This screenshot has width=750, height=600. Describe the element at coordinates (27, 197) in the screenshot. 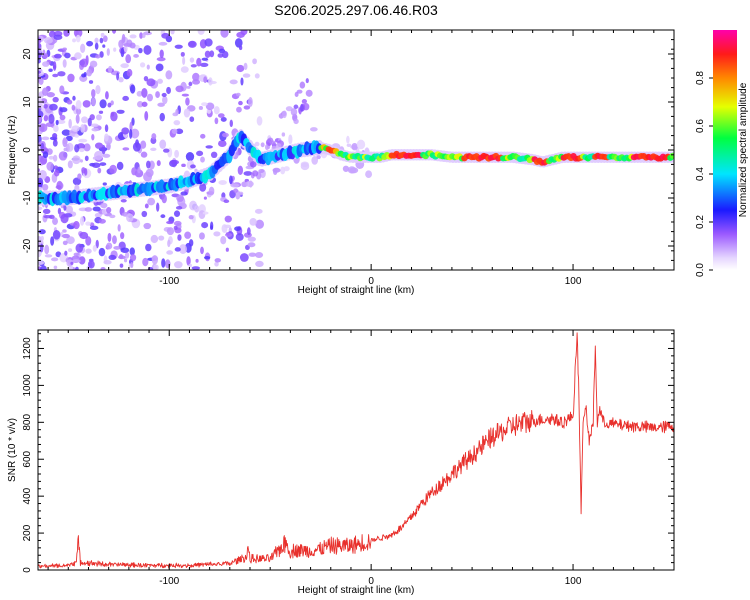

I see `spectrogram-y-tick-label: -10` at that location.